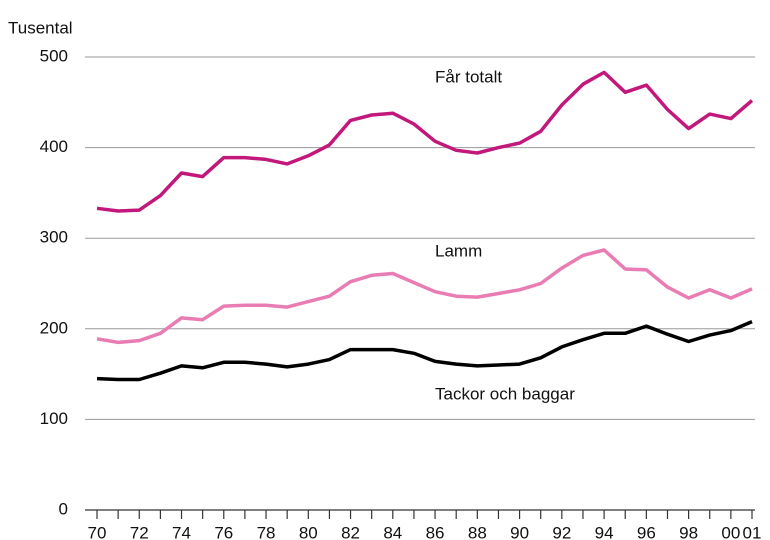  I want to click on y-tick-label: 200, so click(54, 327).